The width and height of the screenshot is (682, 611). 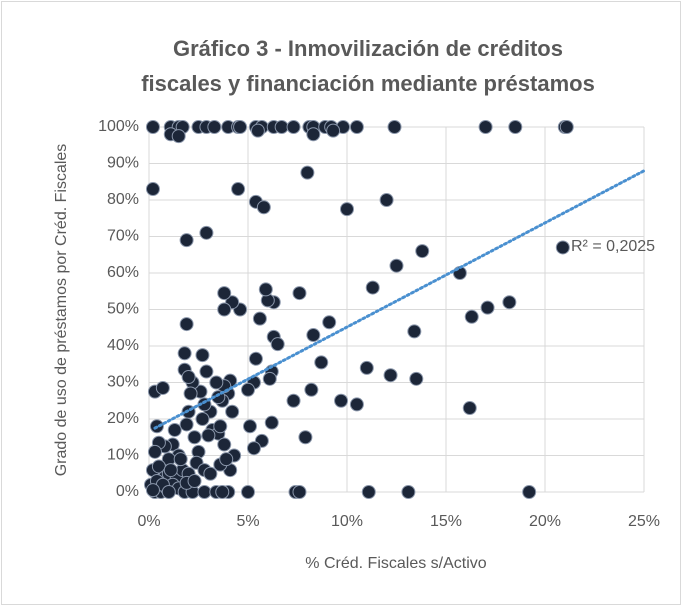 I want to click on y-tick-label: 80%, so click(x=123, y=199).